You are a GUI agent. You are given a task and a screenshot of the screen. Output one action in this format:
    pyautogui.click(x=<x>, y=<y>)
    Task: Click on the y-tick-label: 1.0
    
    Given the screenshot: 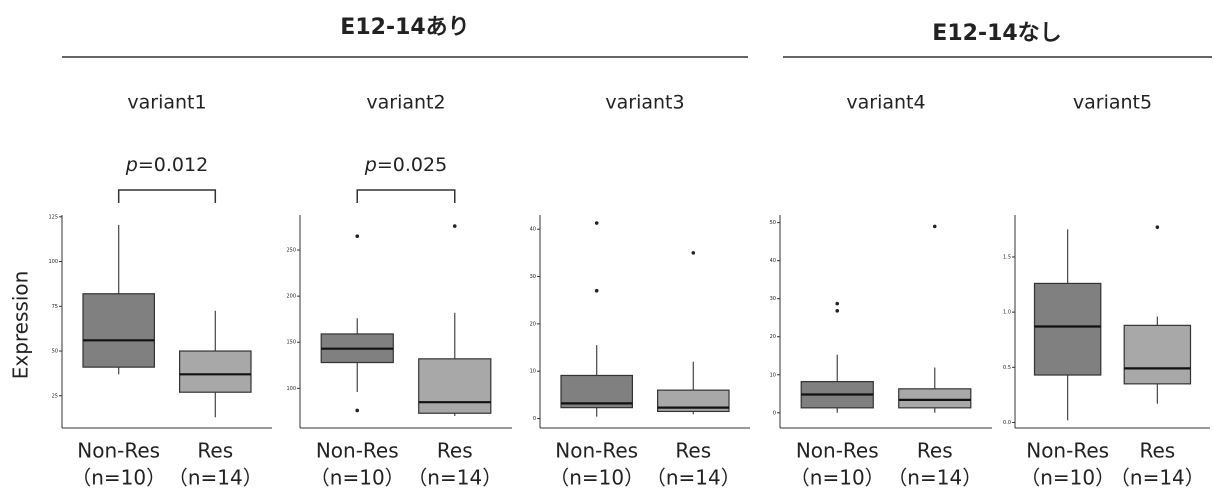 What is the action you would take?
    pyautogui.click(x=1007, y=313)
    